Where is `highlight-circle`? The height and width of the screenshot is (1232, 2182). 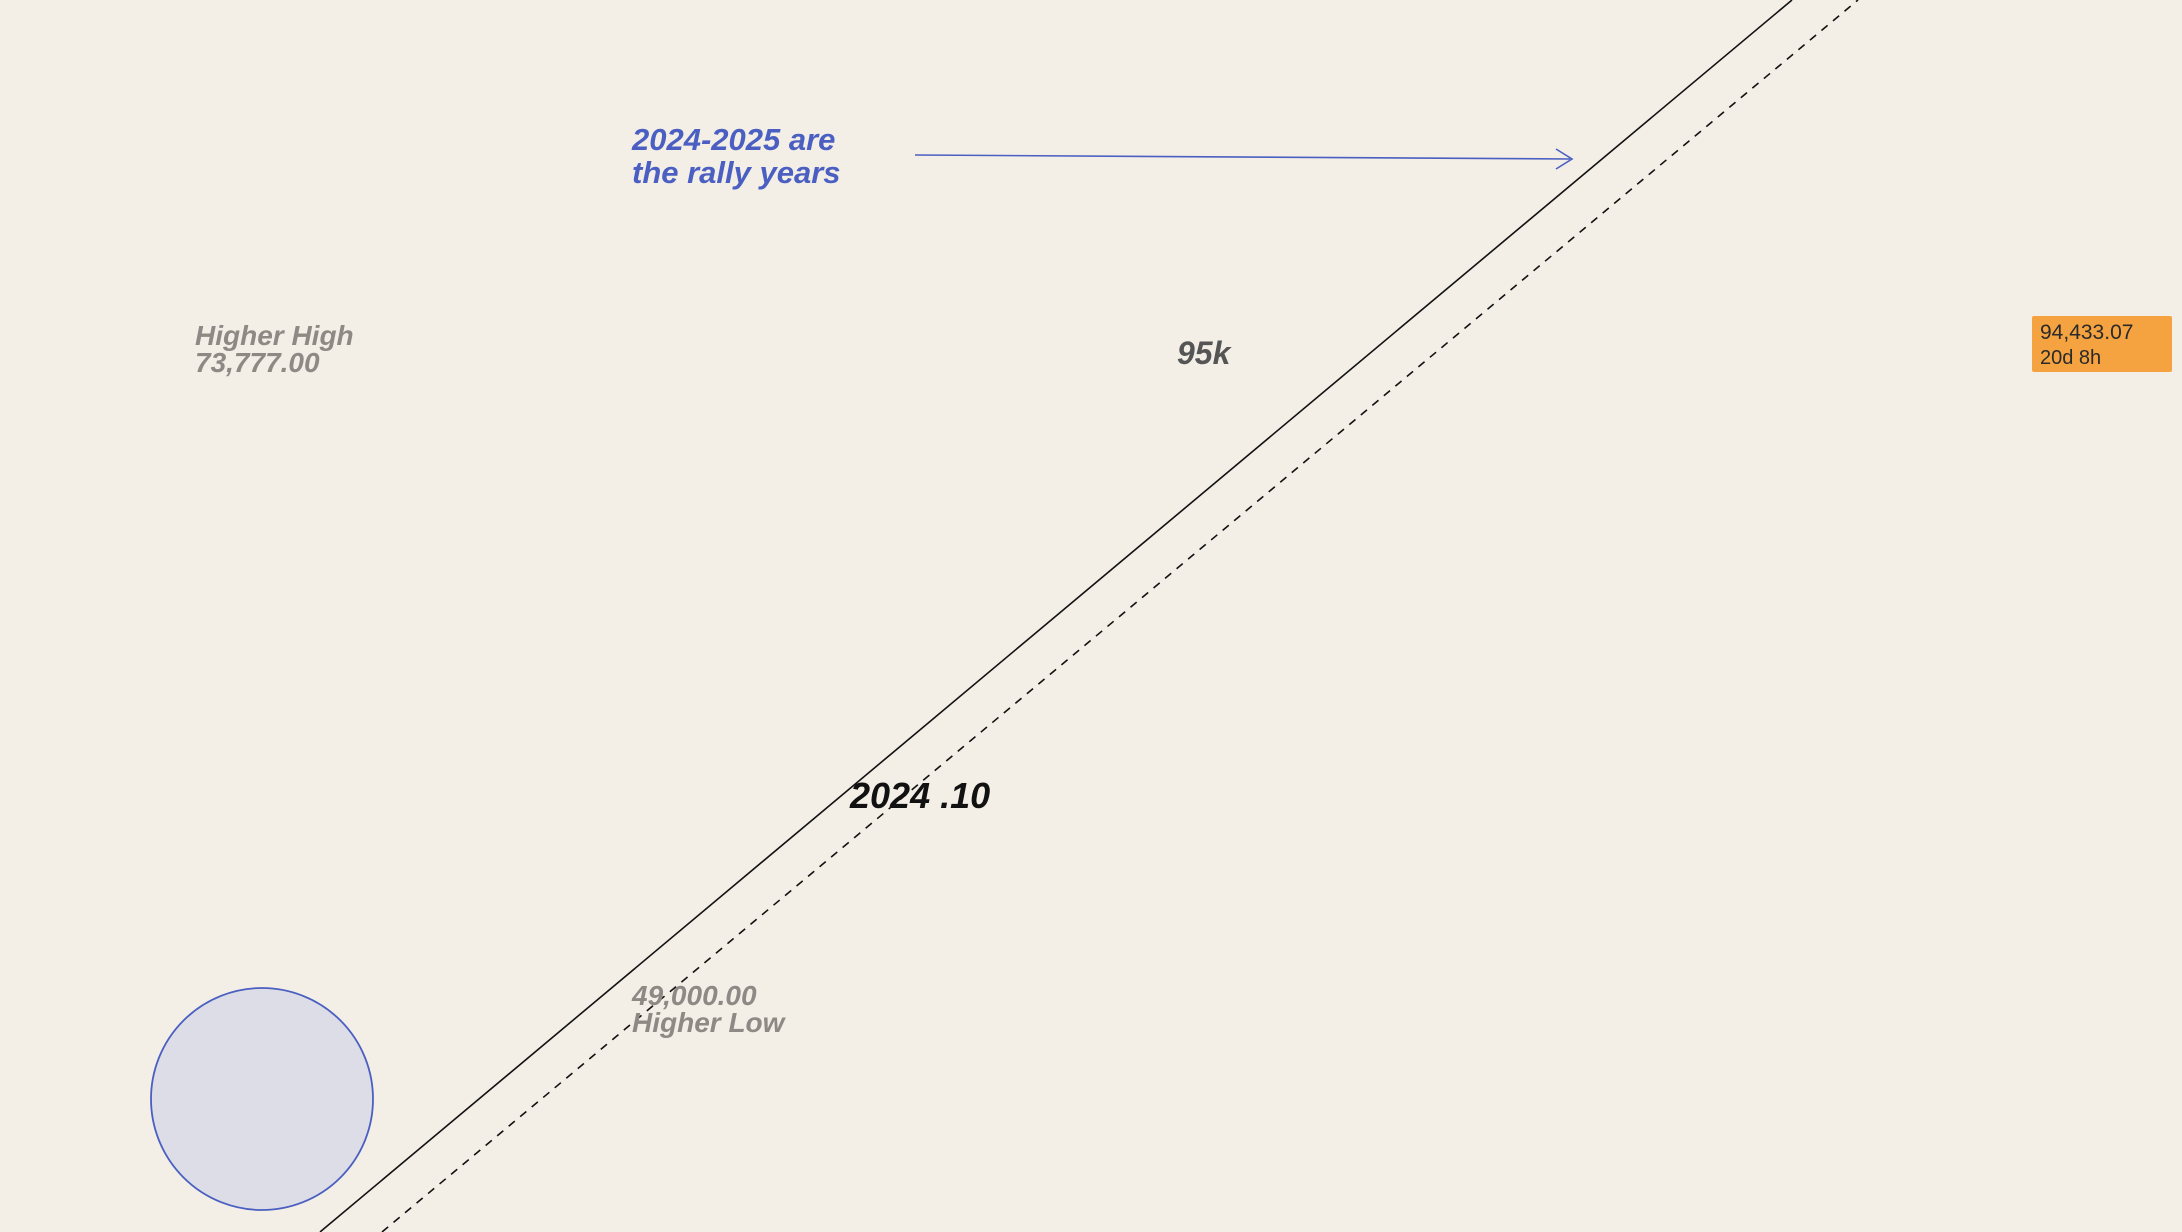
highlight-circle is located at coordinates (262, 1099).